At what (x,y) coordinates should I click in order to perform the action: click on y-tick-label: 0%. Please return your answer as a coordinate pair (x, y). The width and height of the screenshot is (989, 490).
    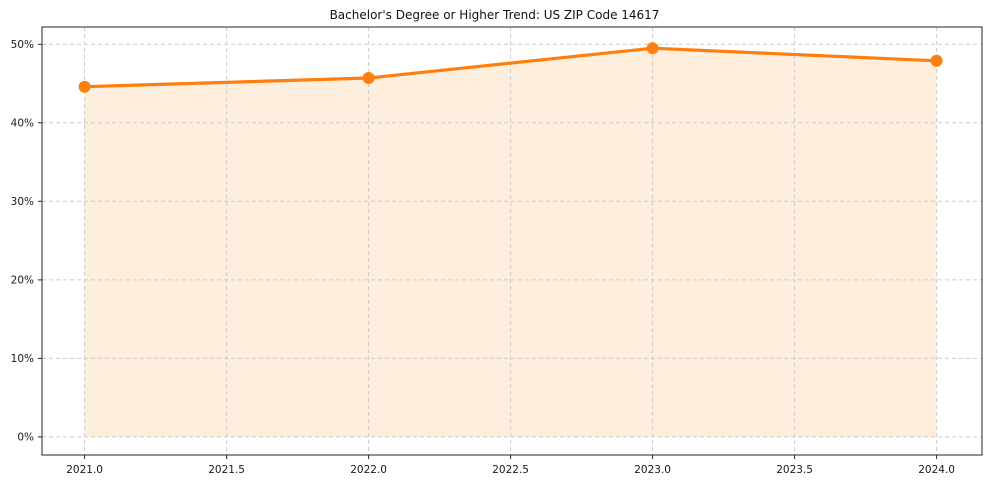
    Looking at the image, I should click on (25, 438).